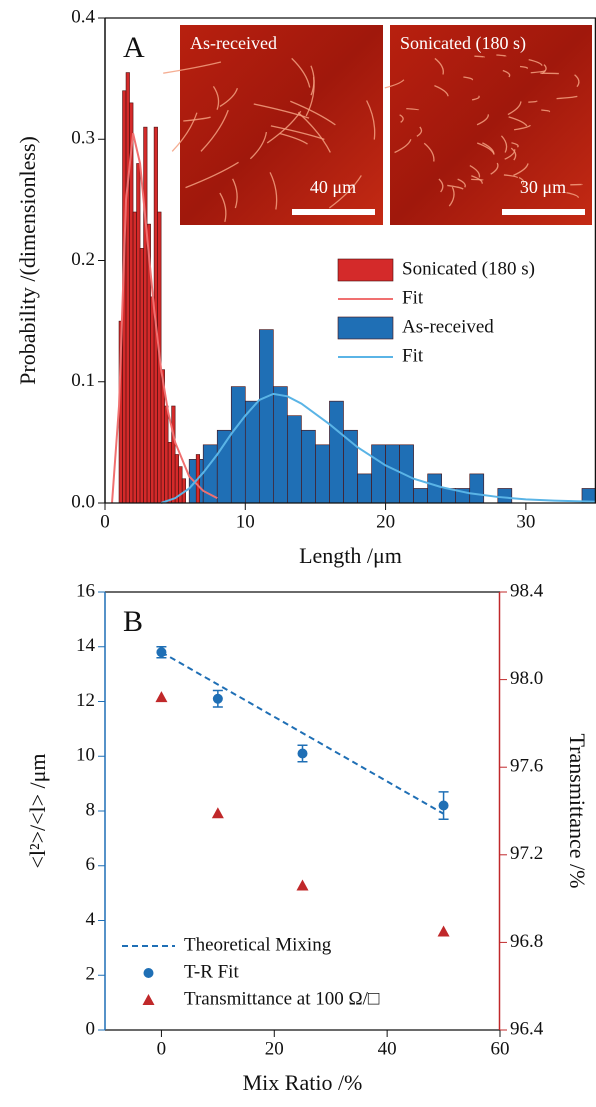 This screenshot has width=596, height=1107. I want to click on y-tick-label: 0.0, so click(83, 501).